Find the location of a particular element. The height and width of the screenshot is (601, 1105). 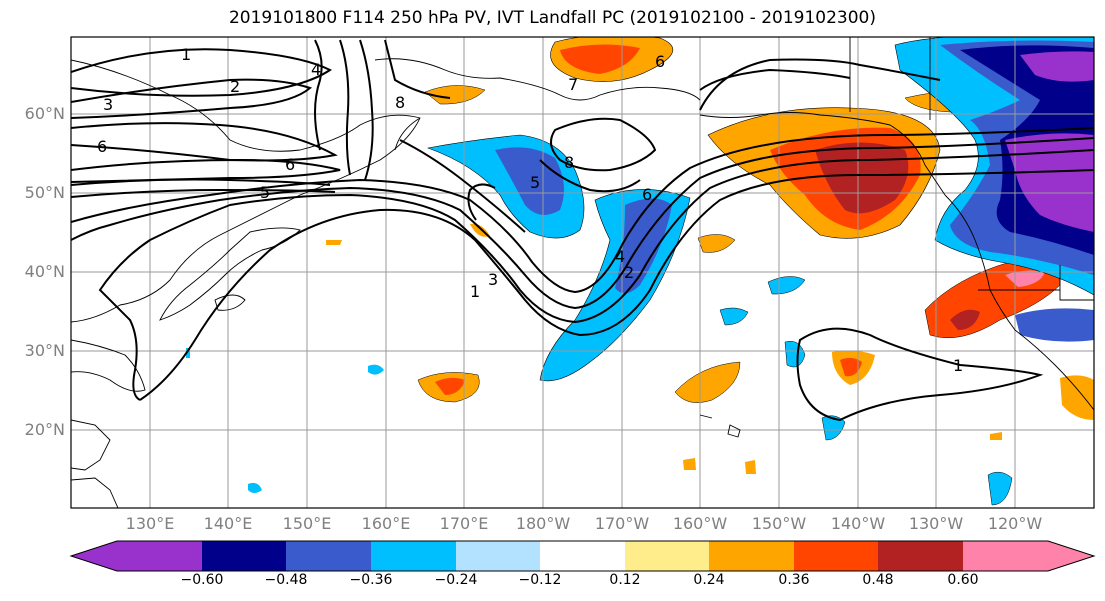

colorbar is located at coordinates (582, 556).